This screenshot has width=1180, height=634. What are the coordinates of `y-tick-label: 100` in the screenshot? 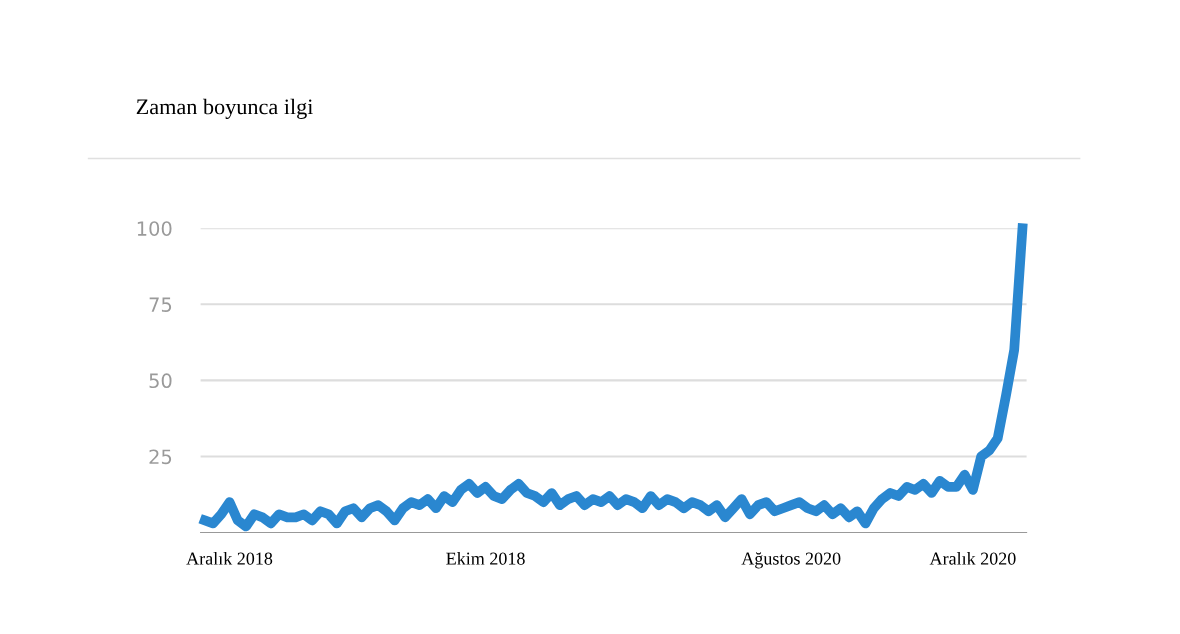 It's located at (154, 228).